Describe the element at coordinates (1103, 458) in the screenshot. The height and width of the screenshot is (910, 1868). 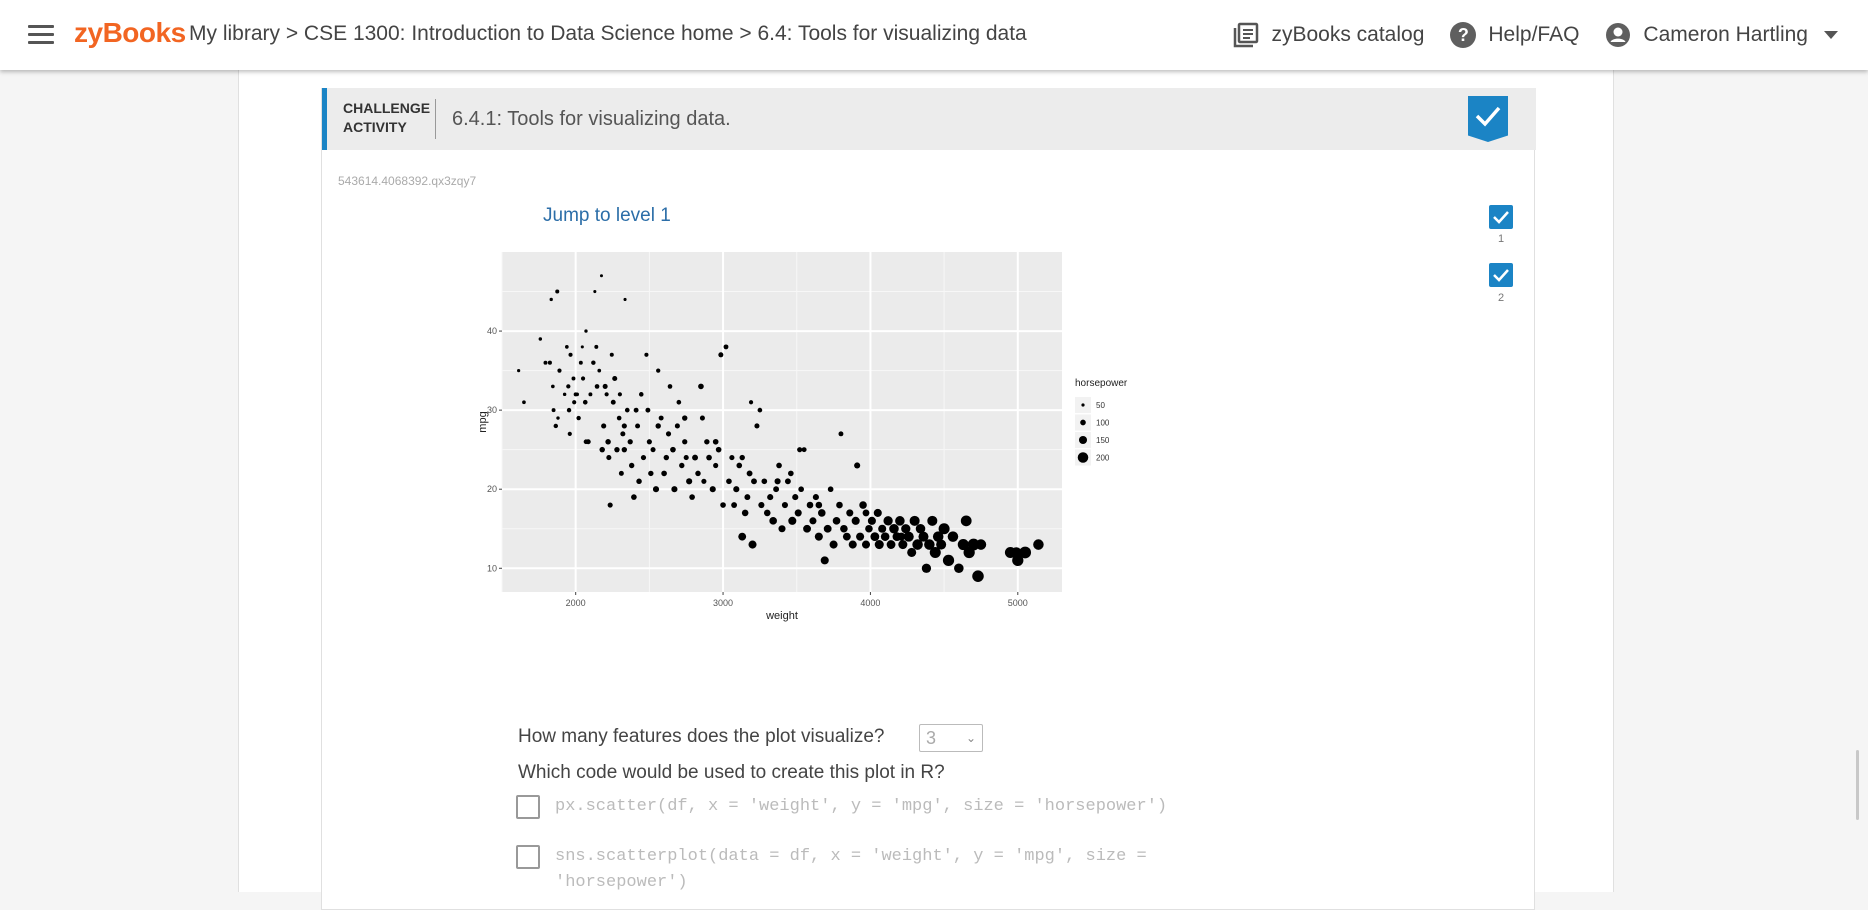
I see `legend-label: 200` at that location.